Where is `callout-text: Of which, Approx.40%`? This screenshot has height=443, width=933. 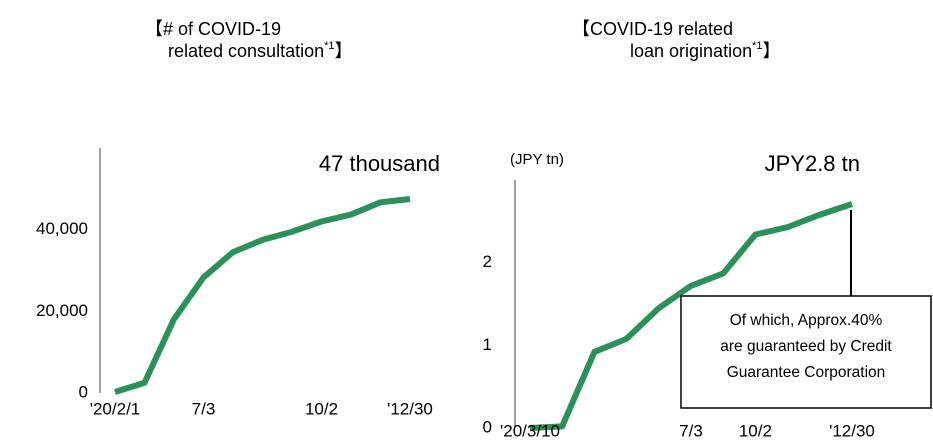
callout-text: Of which, Approx.40% is located at coordinates (806, 320).